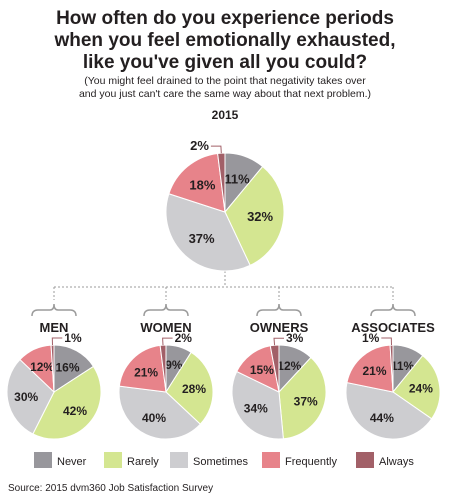  What do you see at coordinates (72, 462) in the screenshot?
I see `legend-label-never: Never` at bounding box center [72, 462].